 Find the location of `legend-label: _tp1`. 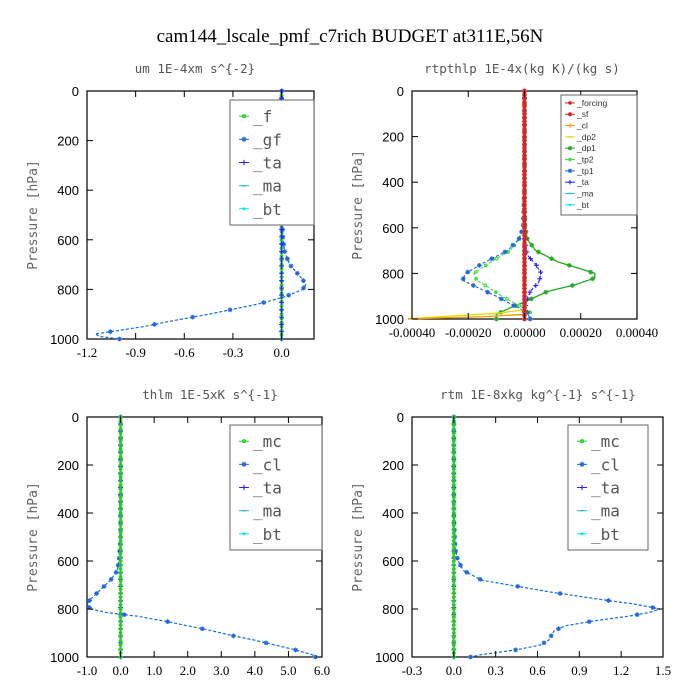

legend-label: _tp1 is located at coordinates (585, 171).